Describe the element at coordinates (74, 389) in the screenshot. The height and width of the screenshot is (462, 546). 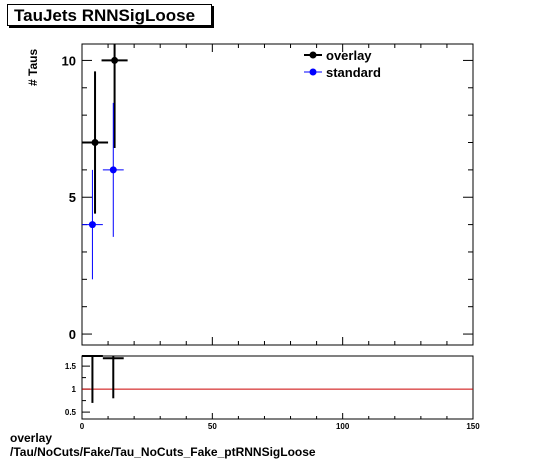
I see `ratio-y-tick-label: 1` at that location.